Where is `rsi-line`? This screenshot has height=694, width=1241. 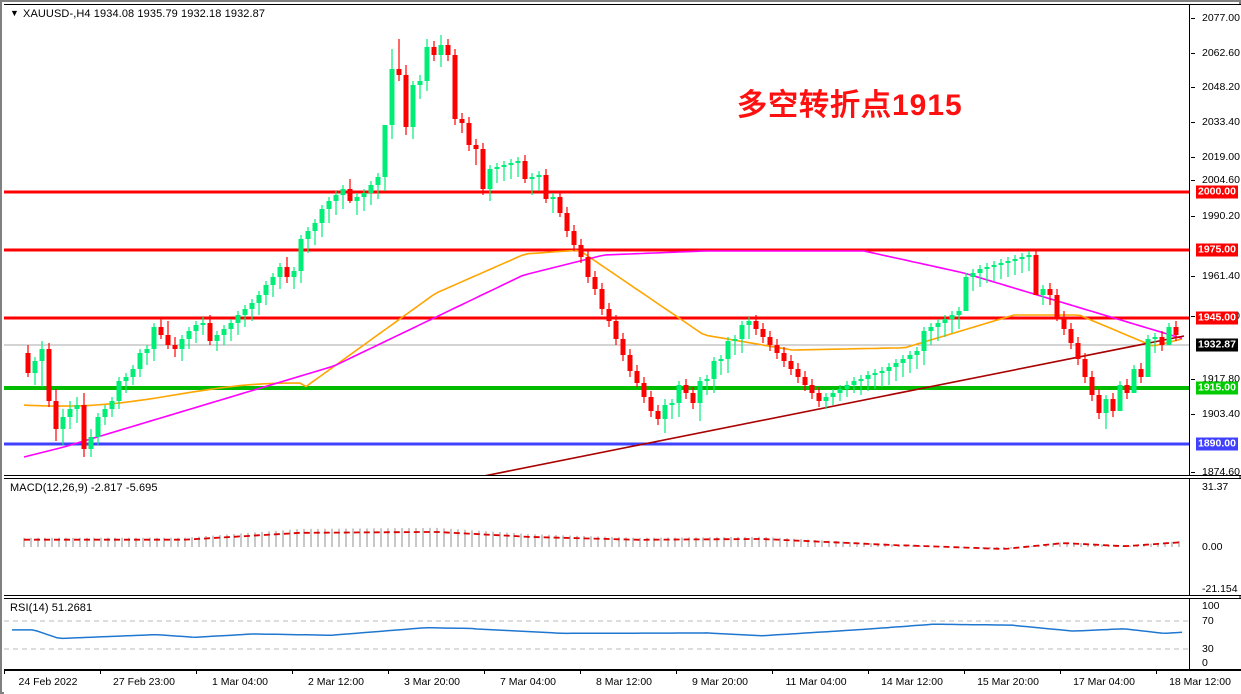 rsi-line is located at coordinates (597, 631).